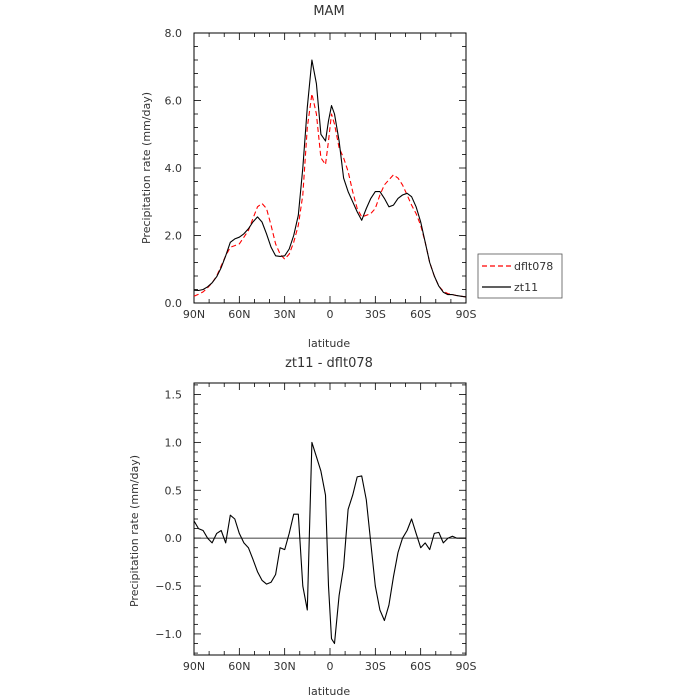 The width and height of the screenshot is (700, 700). I want to click on y-tick-label: 0.5, so click(174, 490).